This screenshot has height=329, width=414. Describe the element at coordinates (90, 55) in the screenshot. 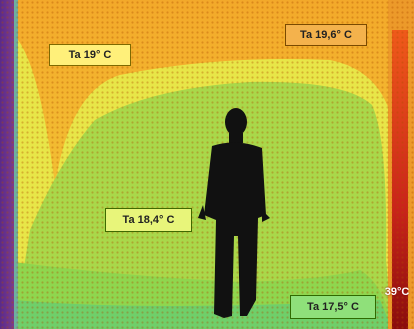

I see `temp-label-ceiling-left: Ta 19° C` at that location.